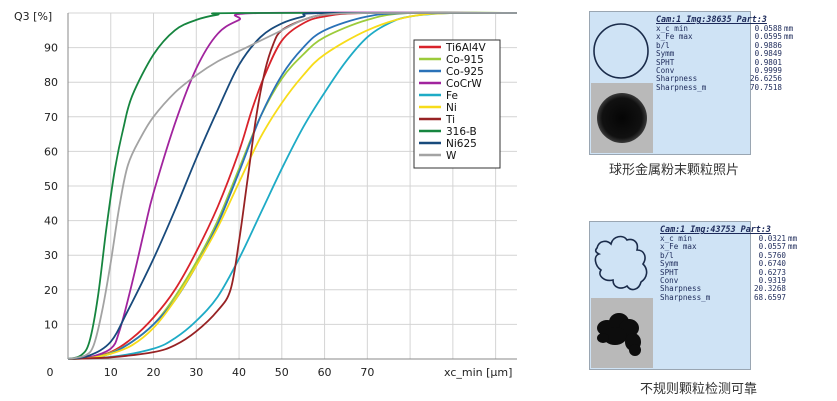 This screenshot has height=401, width=837. Describe the element at coordinates (769, 289) in the screenshot. I see `stat-value: 20.3268` at that location.